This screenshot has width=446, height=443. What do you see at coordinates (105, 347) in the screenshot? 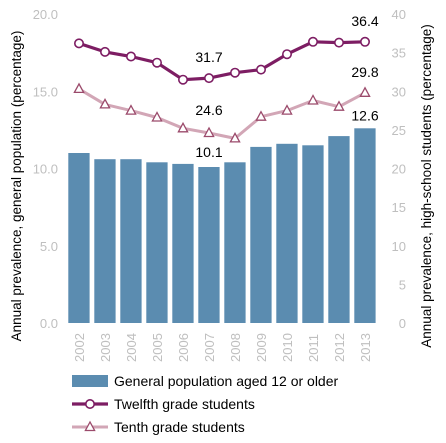
I see `x-tick-2003: 2003` at bounding box center [105, 347].